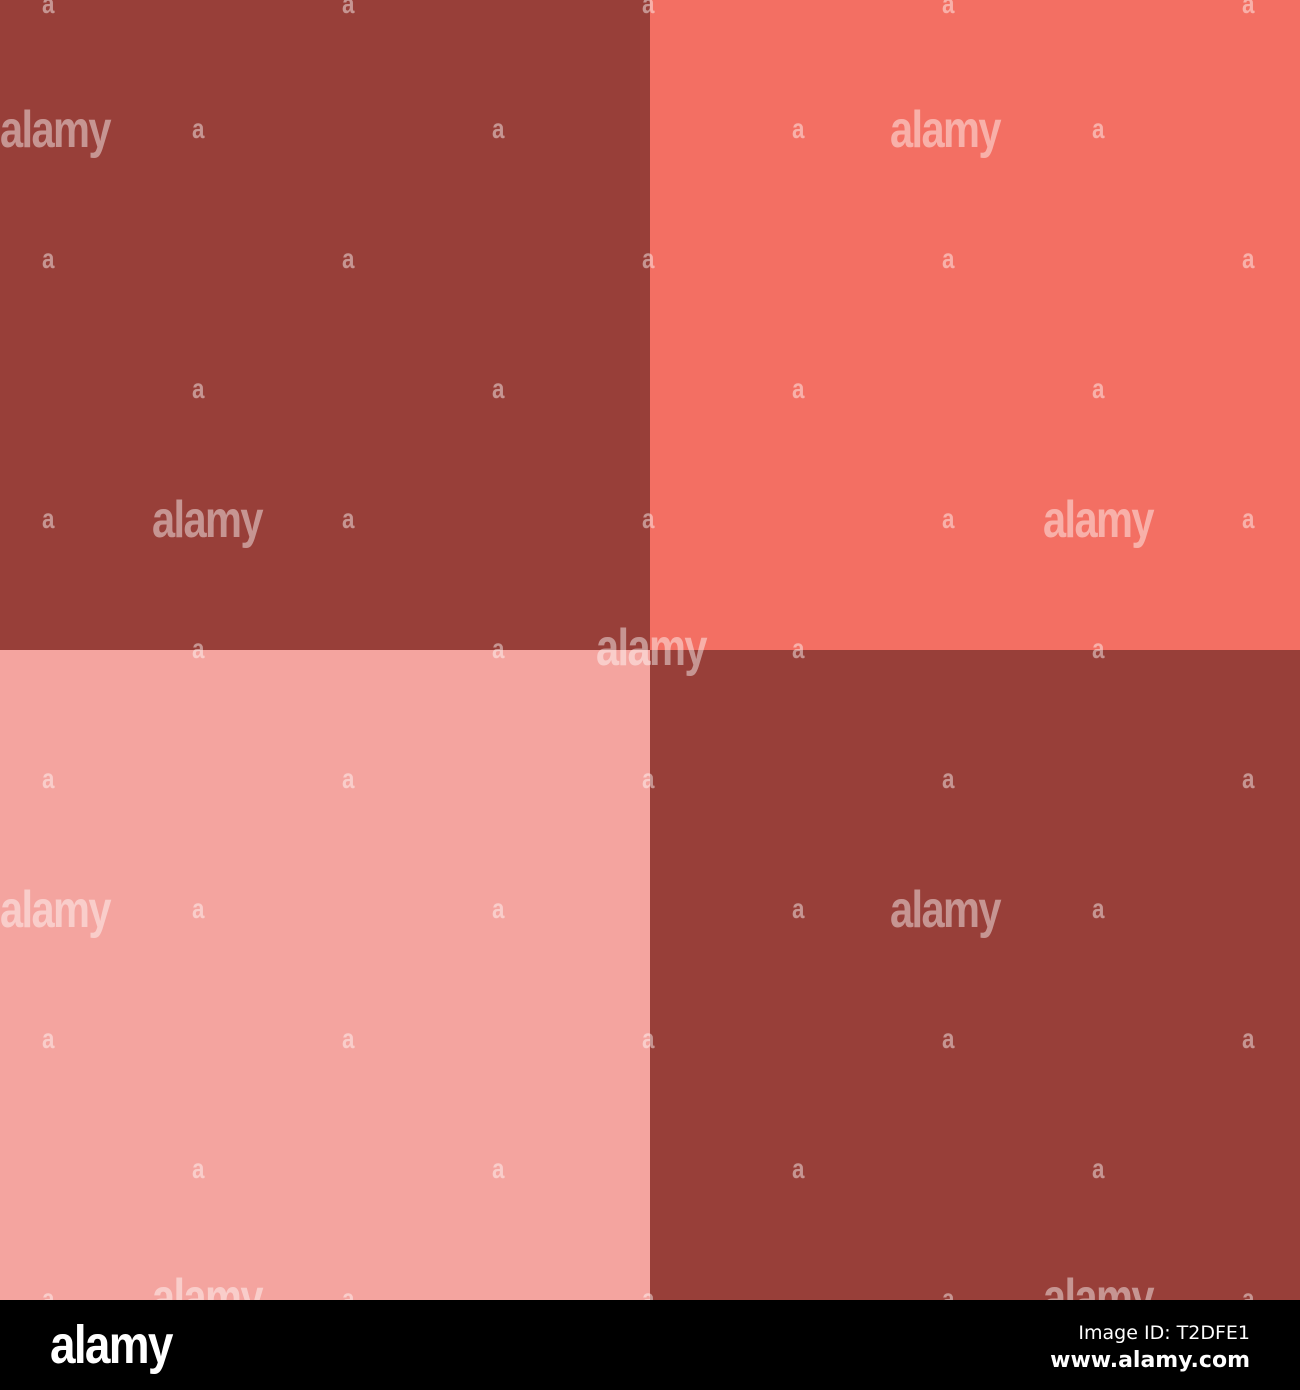 The height and width of the screenshot is (1390, 1300). Describe the element at coordinates (111, 1345) in the screenshot. I see `alamy-logo: alamy` at that location.